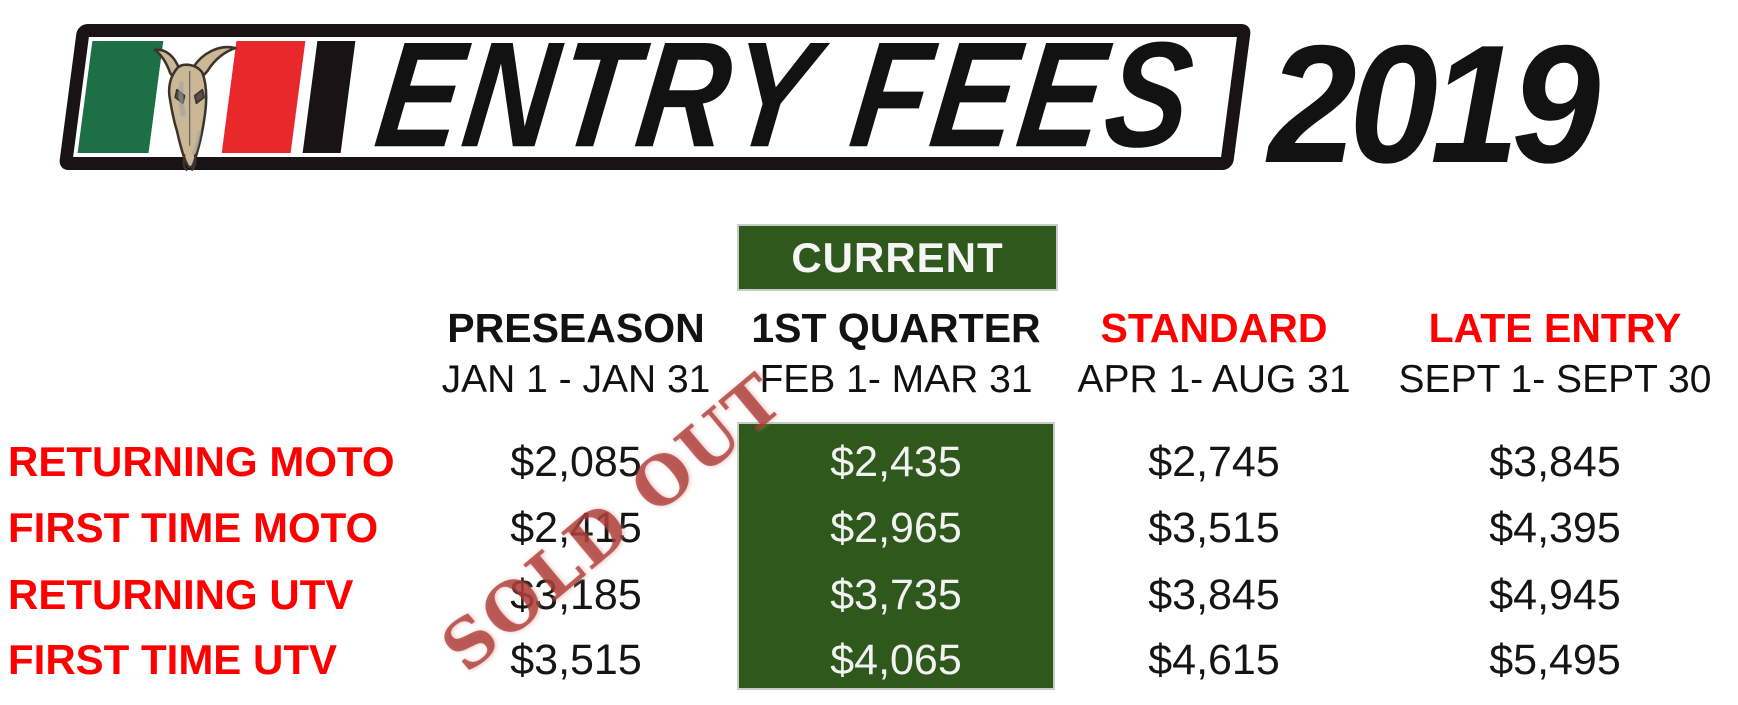 This screenshot has width=1738, height=705. What do you see at coordinates (329, 97) in the screenshot?
I see `flag-divider-bar` at bounding box center [329, 97].